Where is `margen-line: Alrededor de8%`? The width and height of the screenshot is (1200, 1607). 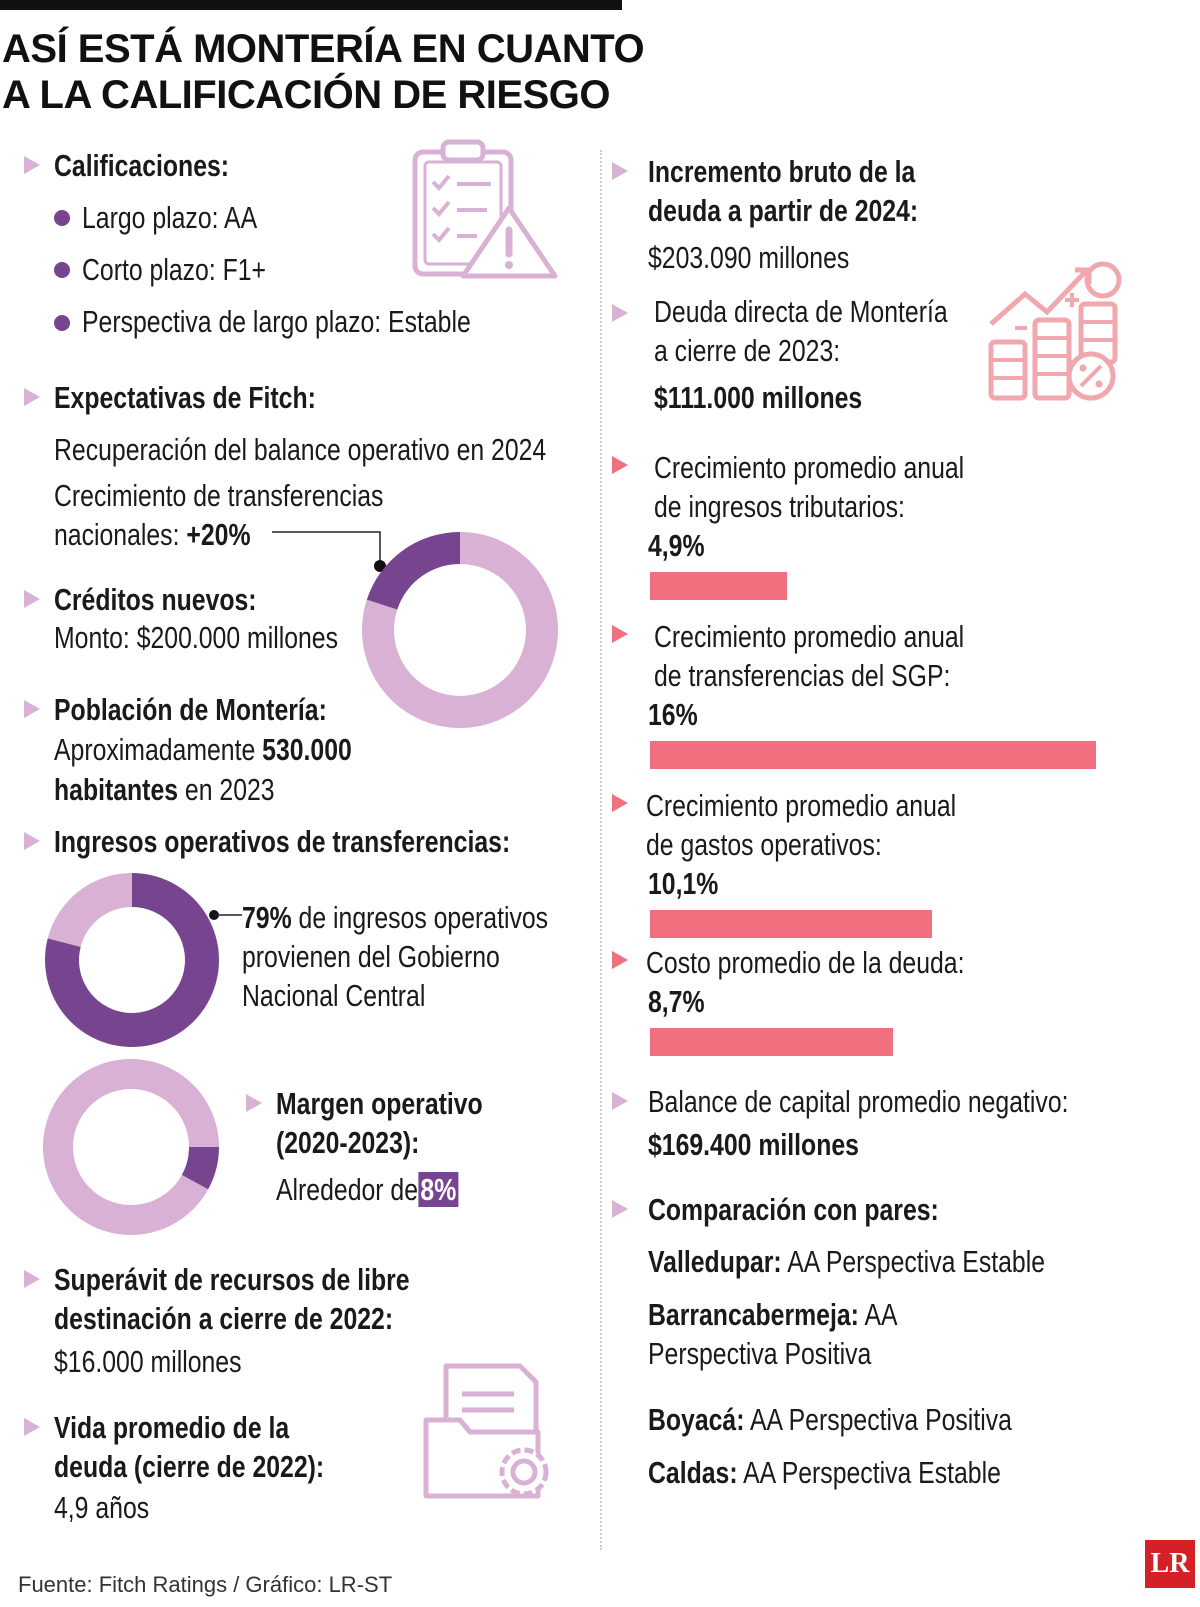 margen-line: Alrededor de8% is located at coordinates (367, 1190).